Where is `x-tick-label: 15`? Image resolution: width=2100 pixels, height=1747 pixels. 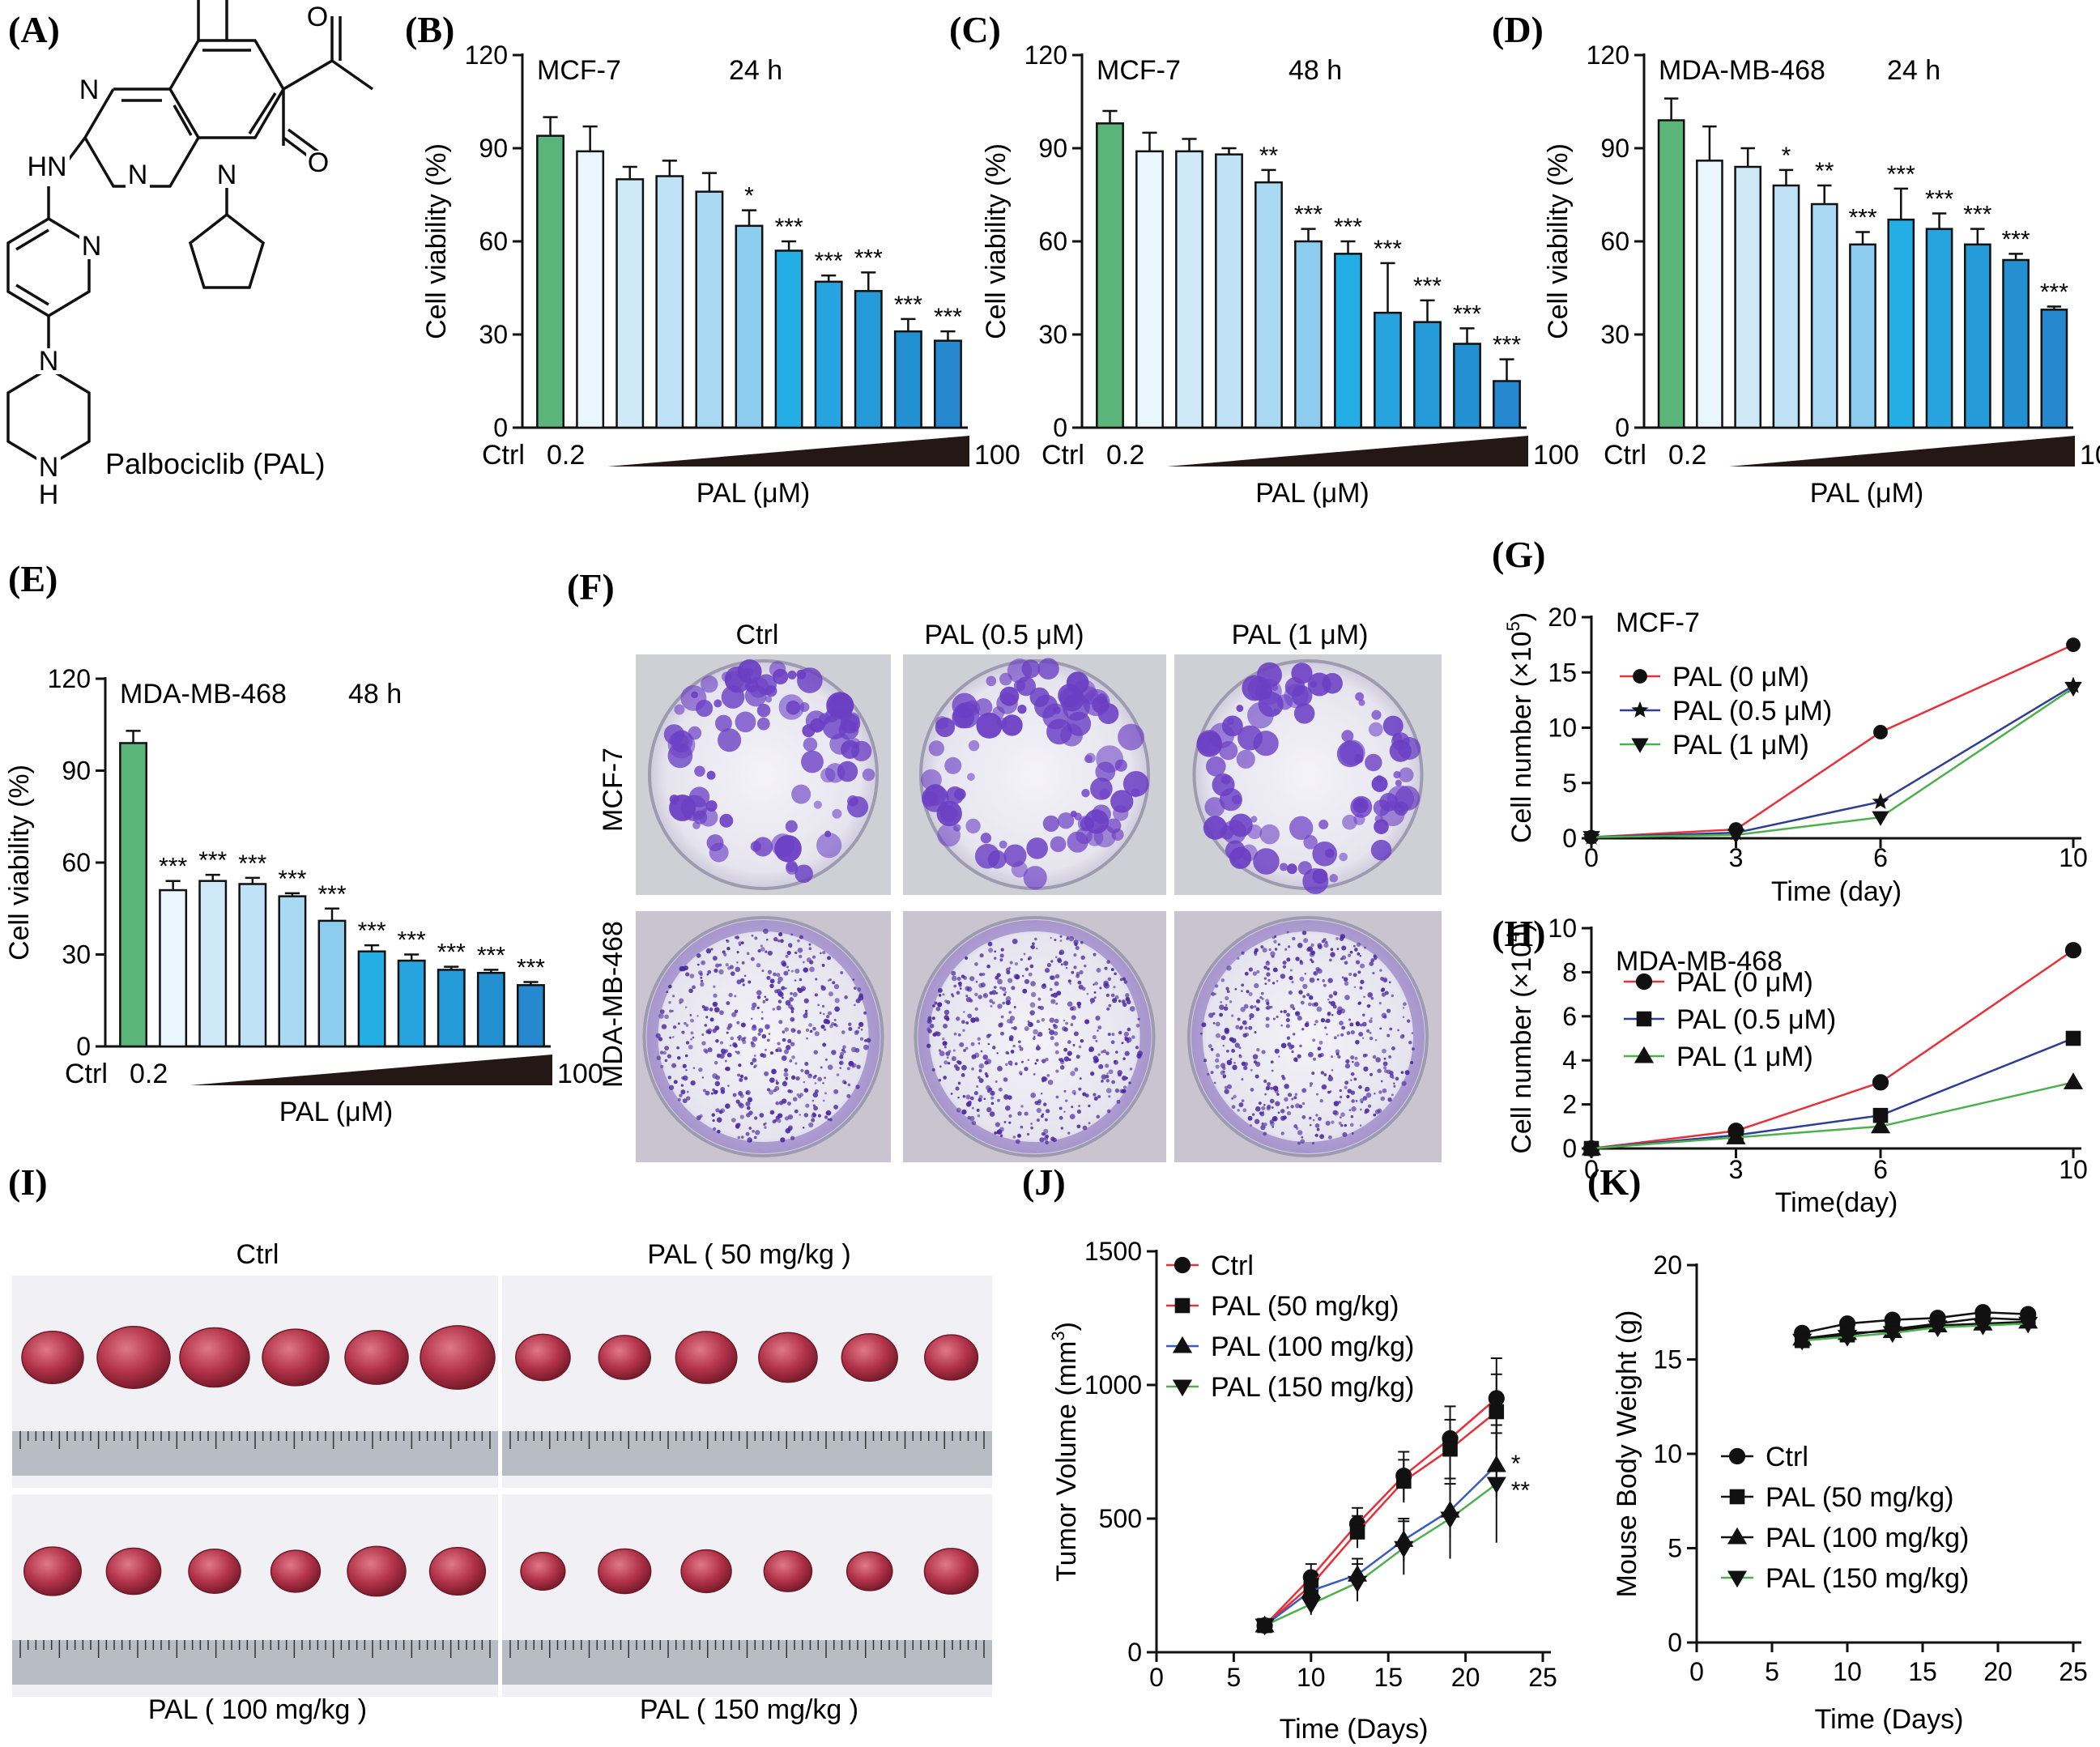 x-tick-label: 15 is located at coordinates (1922, 1671).